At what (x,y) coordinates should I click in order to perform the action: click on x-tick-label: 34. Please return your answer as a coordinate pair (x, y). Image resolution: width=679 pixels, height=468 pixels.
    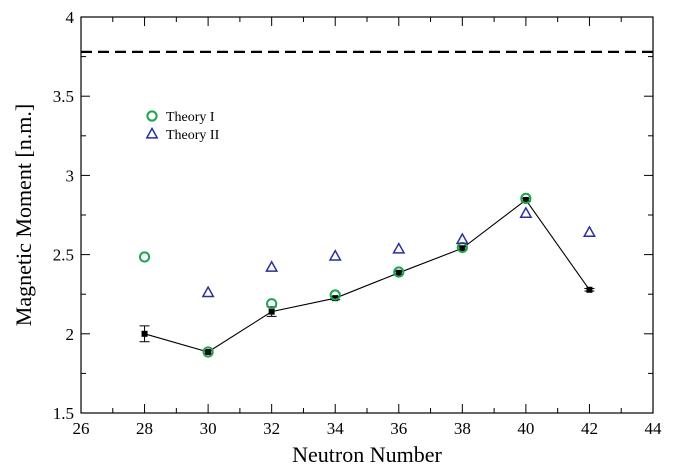
    Looking at the image, I should click on (336, 428).